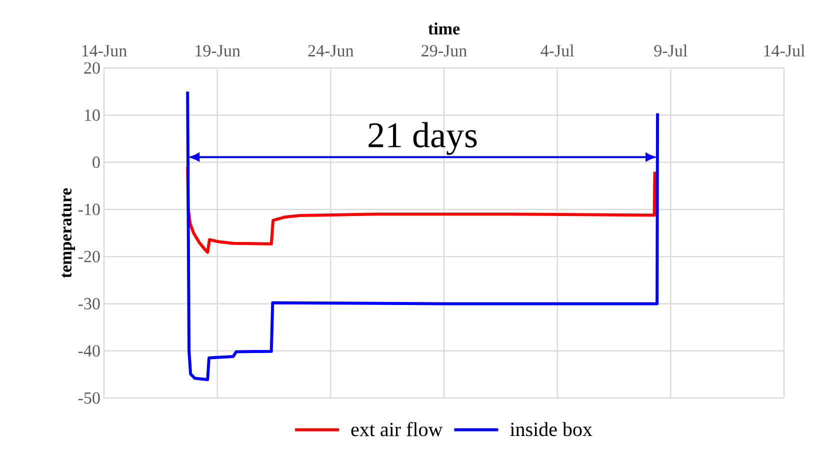 This screenshot has height=459, width=817. What do you see at coordinates (89, 304) in the screenshot?
I see `y-tick-label: -30` at bounding box center [89, 304].